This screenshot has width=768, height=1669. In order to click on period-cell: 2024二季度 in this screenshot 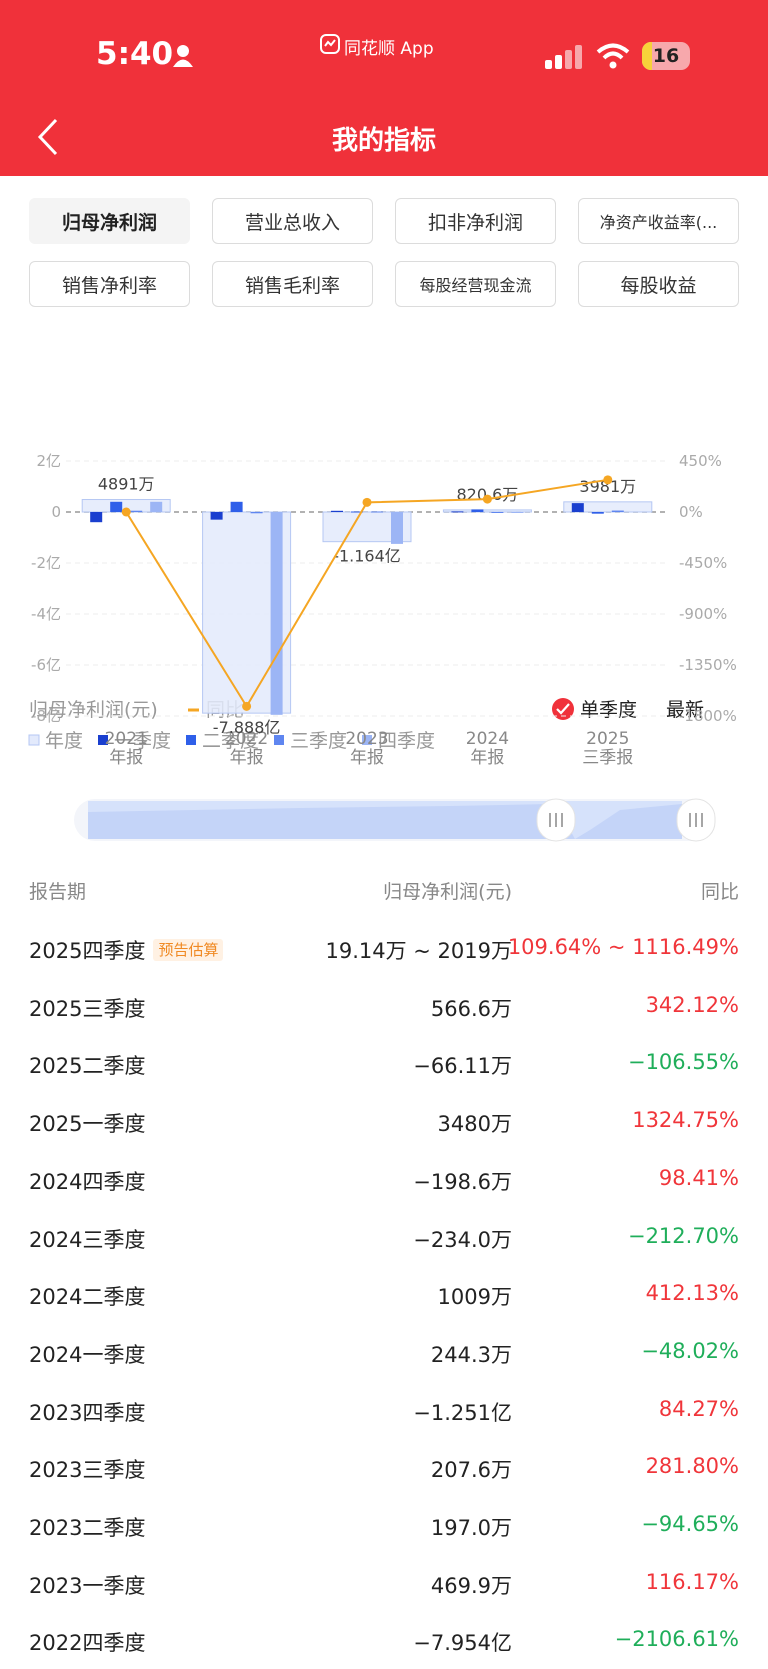, I will do `click(87, 1296)`.